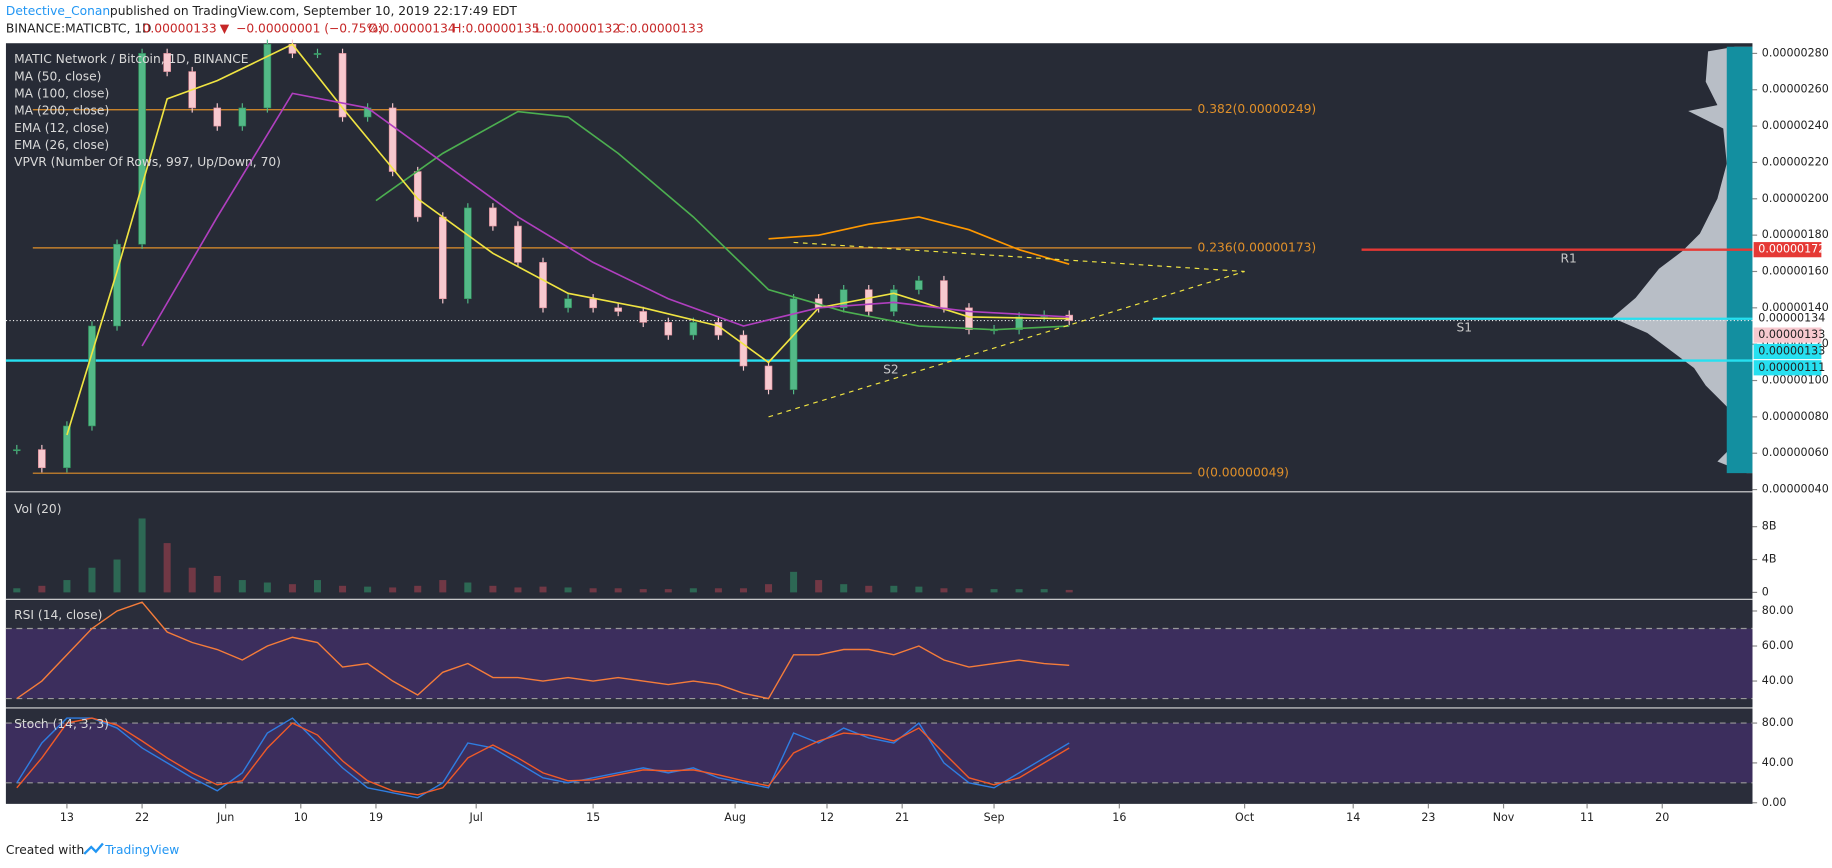 The width and height of the screenshot is (1832, 868). What do you see at coordinates (1682, 260) in the screenshot?
I see `volume-profile` at bounding box center [1682, 260].